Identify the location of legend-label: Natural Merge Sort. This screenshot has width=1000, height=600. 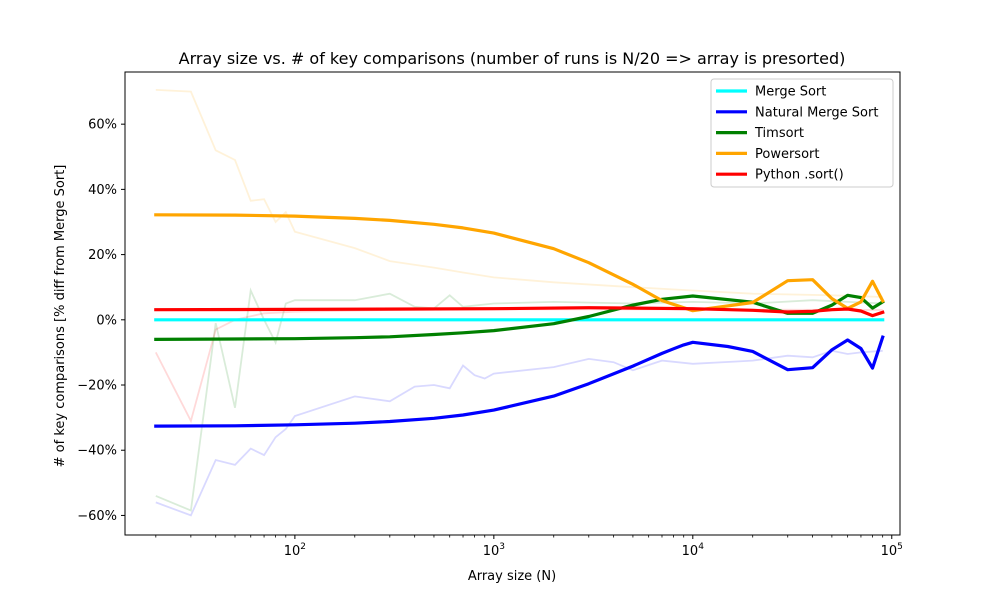
(816, 112).